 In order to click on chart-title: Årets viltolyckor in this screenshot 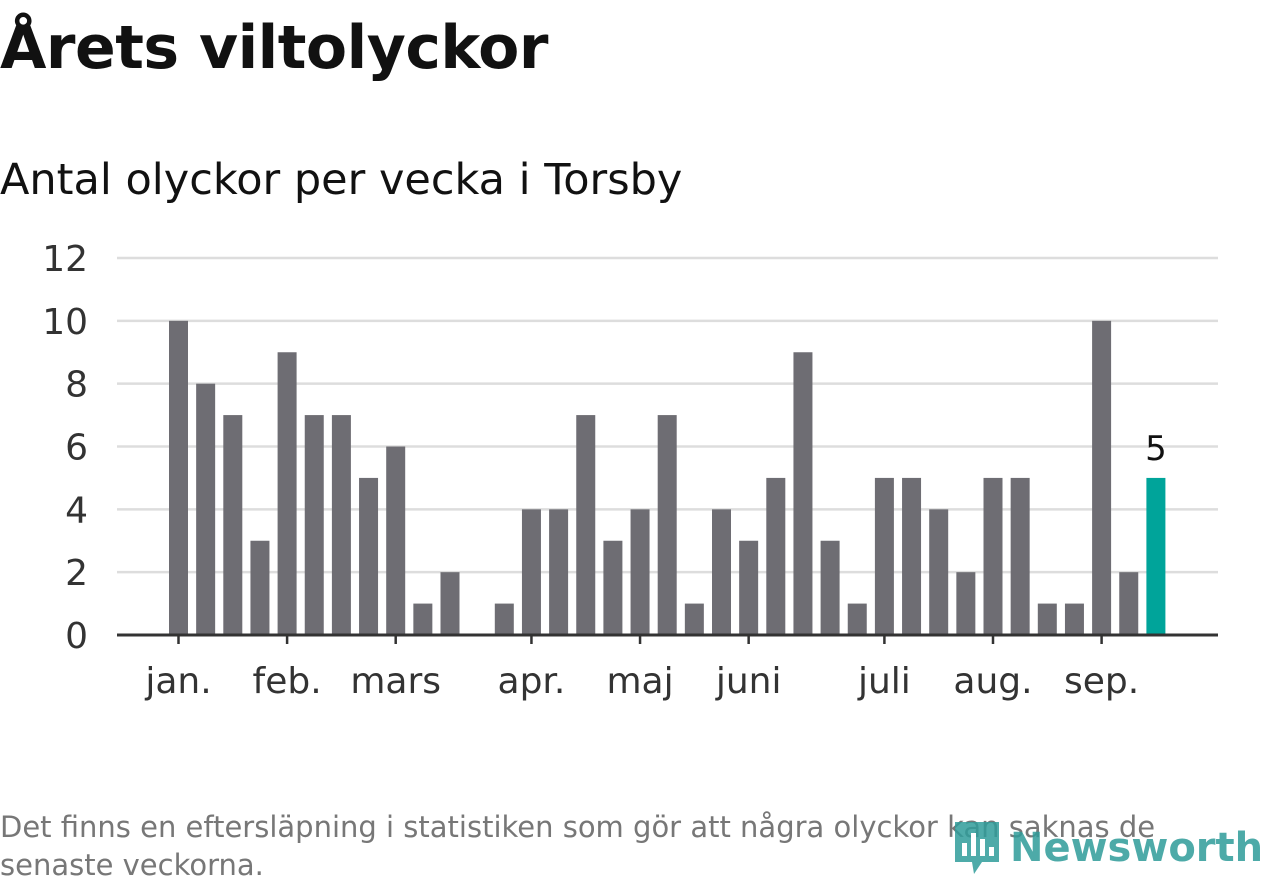, I will do `click(274, 48)`.